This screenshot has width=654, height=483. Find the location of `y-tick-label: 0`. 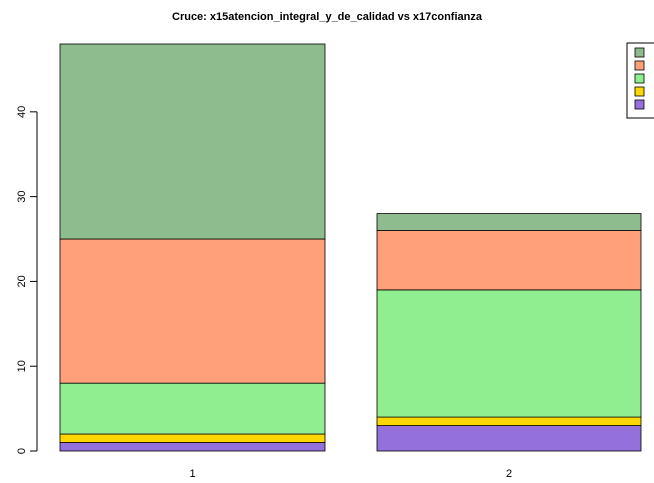

y-tick-label: 0 is located at coordinates (22, 451).